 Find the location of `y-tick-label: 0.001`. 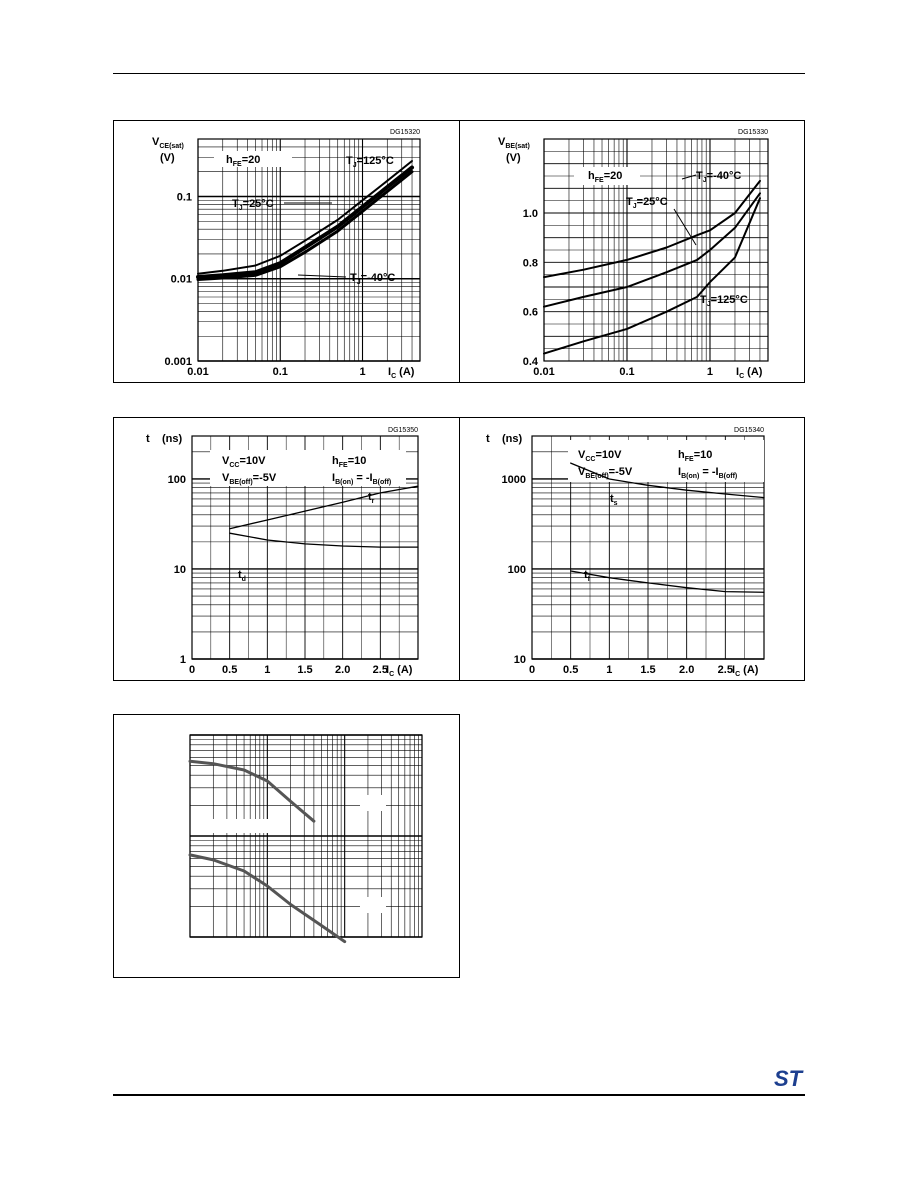

y-tick-label: 0.001 is located at coordinates (178, 362).